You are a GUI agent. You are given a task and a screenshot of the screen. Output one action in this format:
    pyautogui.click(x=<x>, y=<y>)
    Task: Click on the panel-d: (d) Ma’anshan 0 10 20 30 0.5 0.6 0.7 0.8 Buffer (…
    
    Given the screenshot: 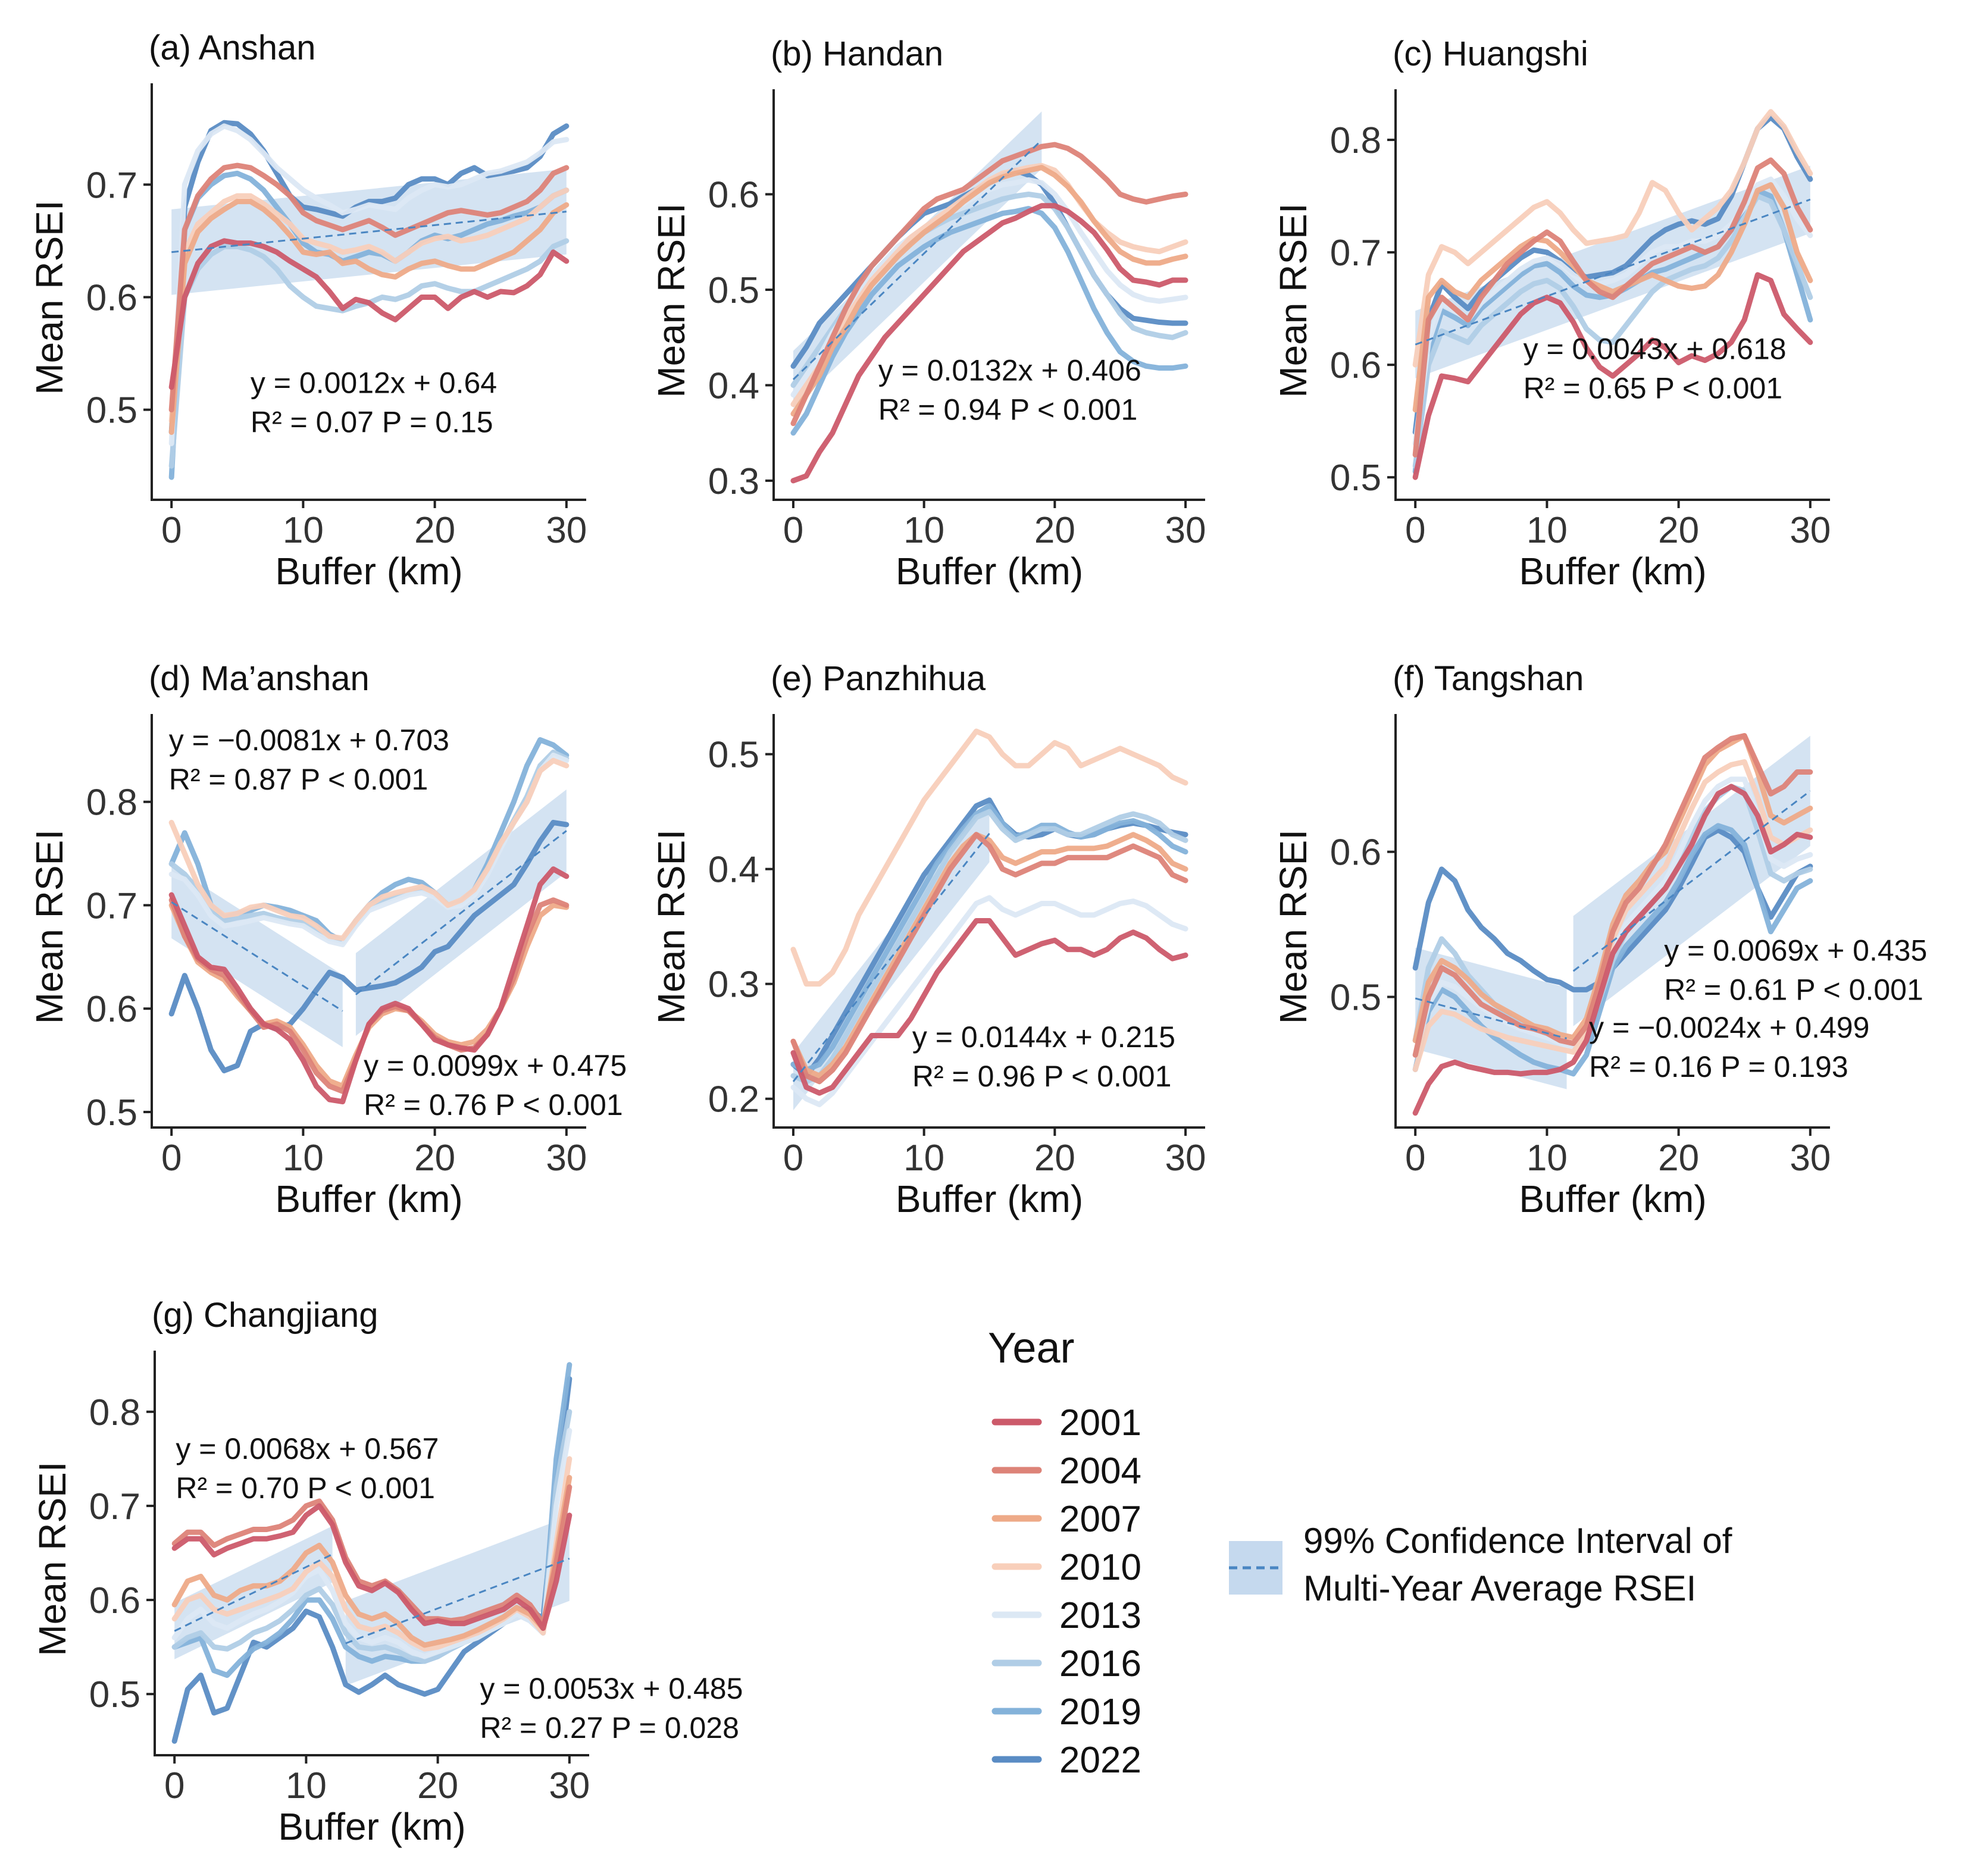 What is the action you would take?
    pyautogui.click(x=327, y=939)
    